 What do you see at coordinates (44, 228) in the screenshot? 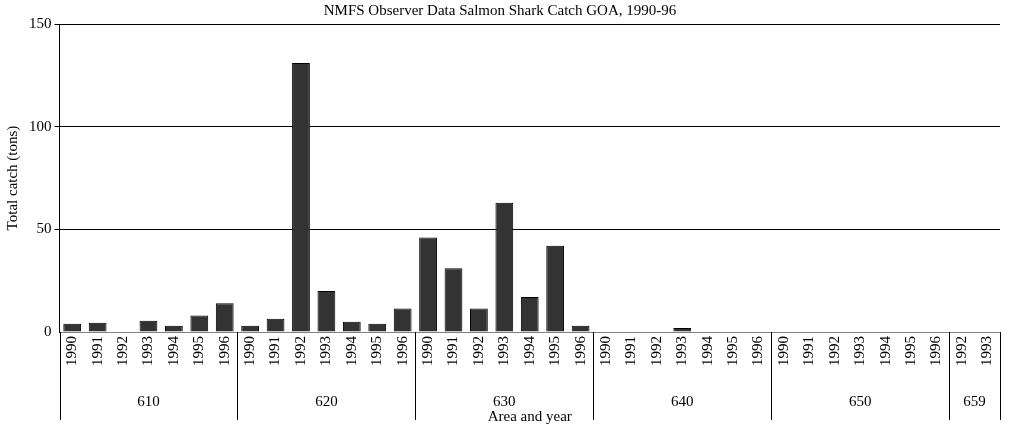
I see `y-tick-label: 50` at bounding box center [44, 228].